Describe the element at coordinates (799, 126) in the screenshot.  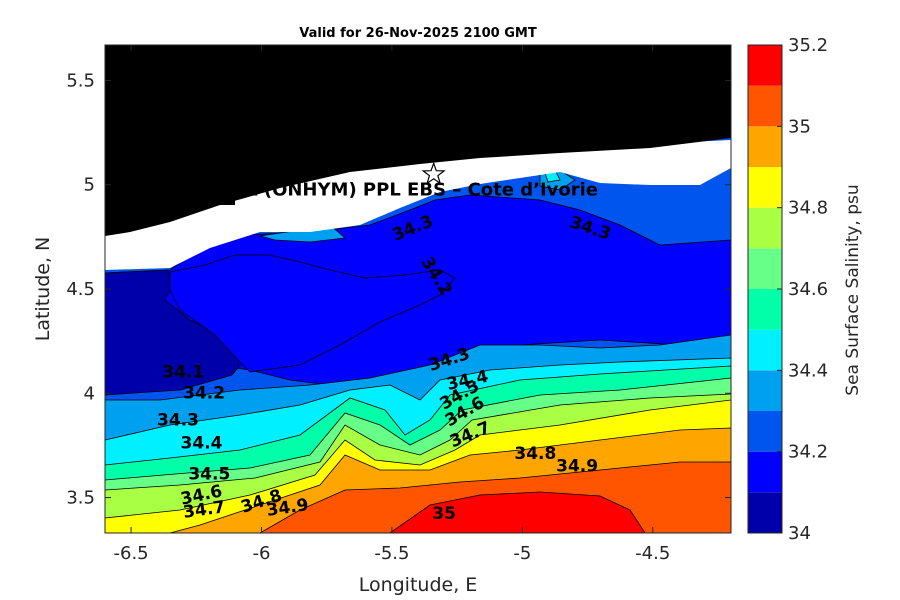
I see `colorbar-tick-label: 35` at that location.